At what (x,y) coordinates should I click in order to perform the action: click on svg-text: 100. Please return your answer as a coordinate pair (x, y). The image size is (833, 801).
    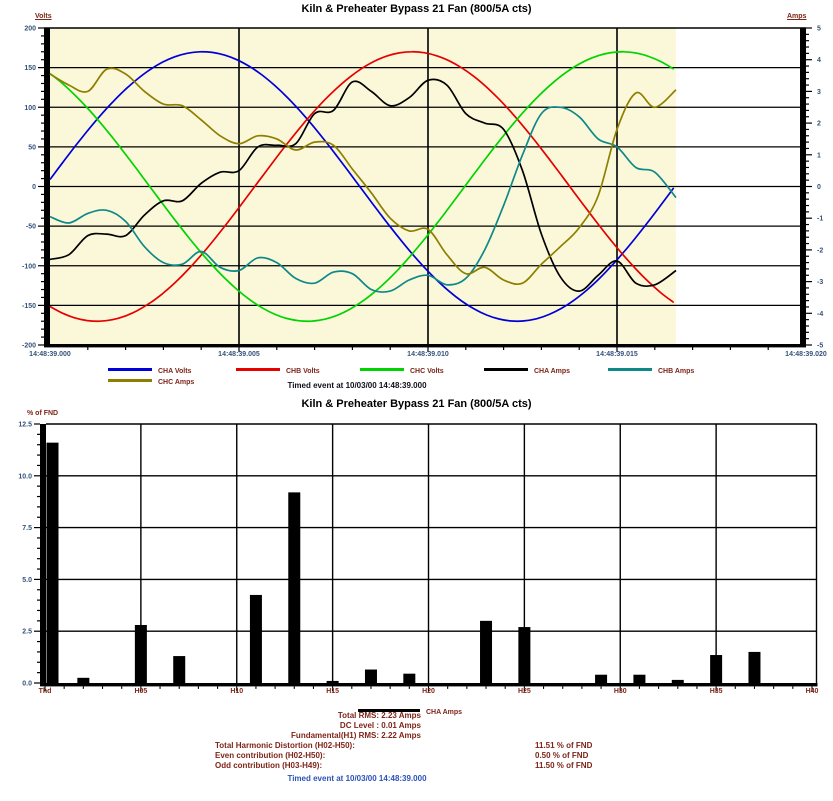
    Looking at the image, I should click on (30, 108).